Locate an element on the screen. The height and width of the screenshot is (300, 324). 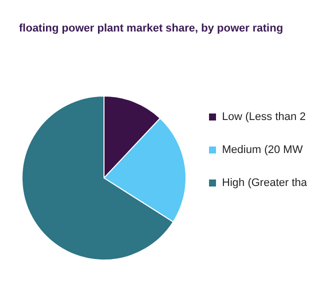
chart-title: floating power plant market share, by power rating is located at coordinates (151, 28).